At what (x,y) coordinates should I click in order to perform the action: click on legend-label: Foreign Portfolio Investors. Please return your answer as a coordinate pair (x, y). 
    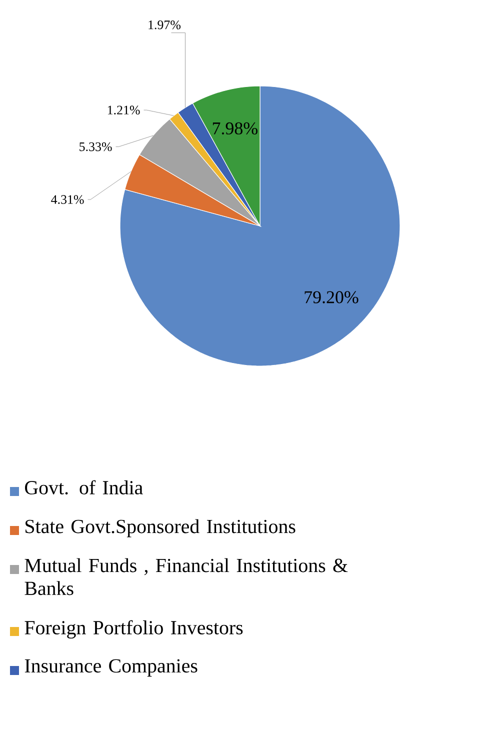
    Looking at the image, I should click on (133, 629).